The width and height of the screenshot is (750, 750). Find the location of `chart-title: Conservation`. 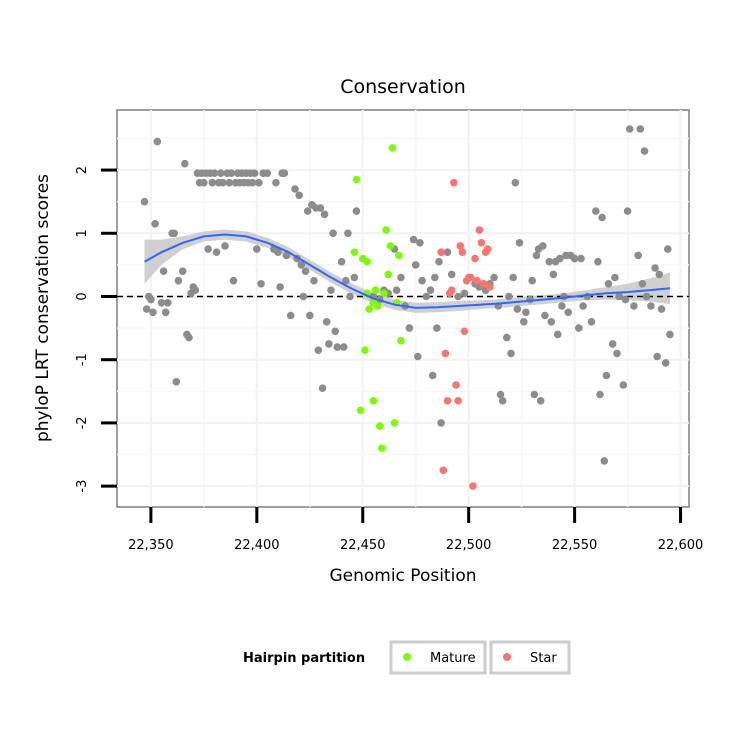

chart-title: Conservation is located at coordinates (403, 87).